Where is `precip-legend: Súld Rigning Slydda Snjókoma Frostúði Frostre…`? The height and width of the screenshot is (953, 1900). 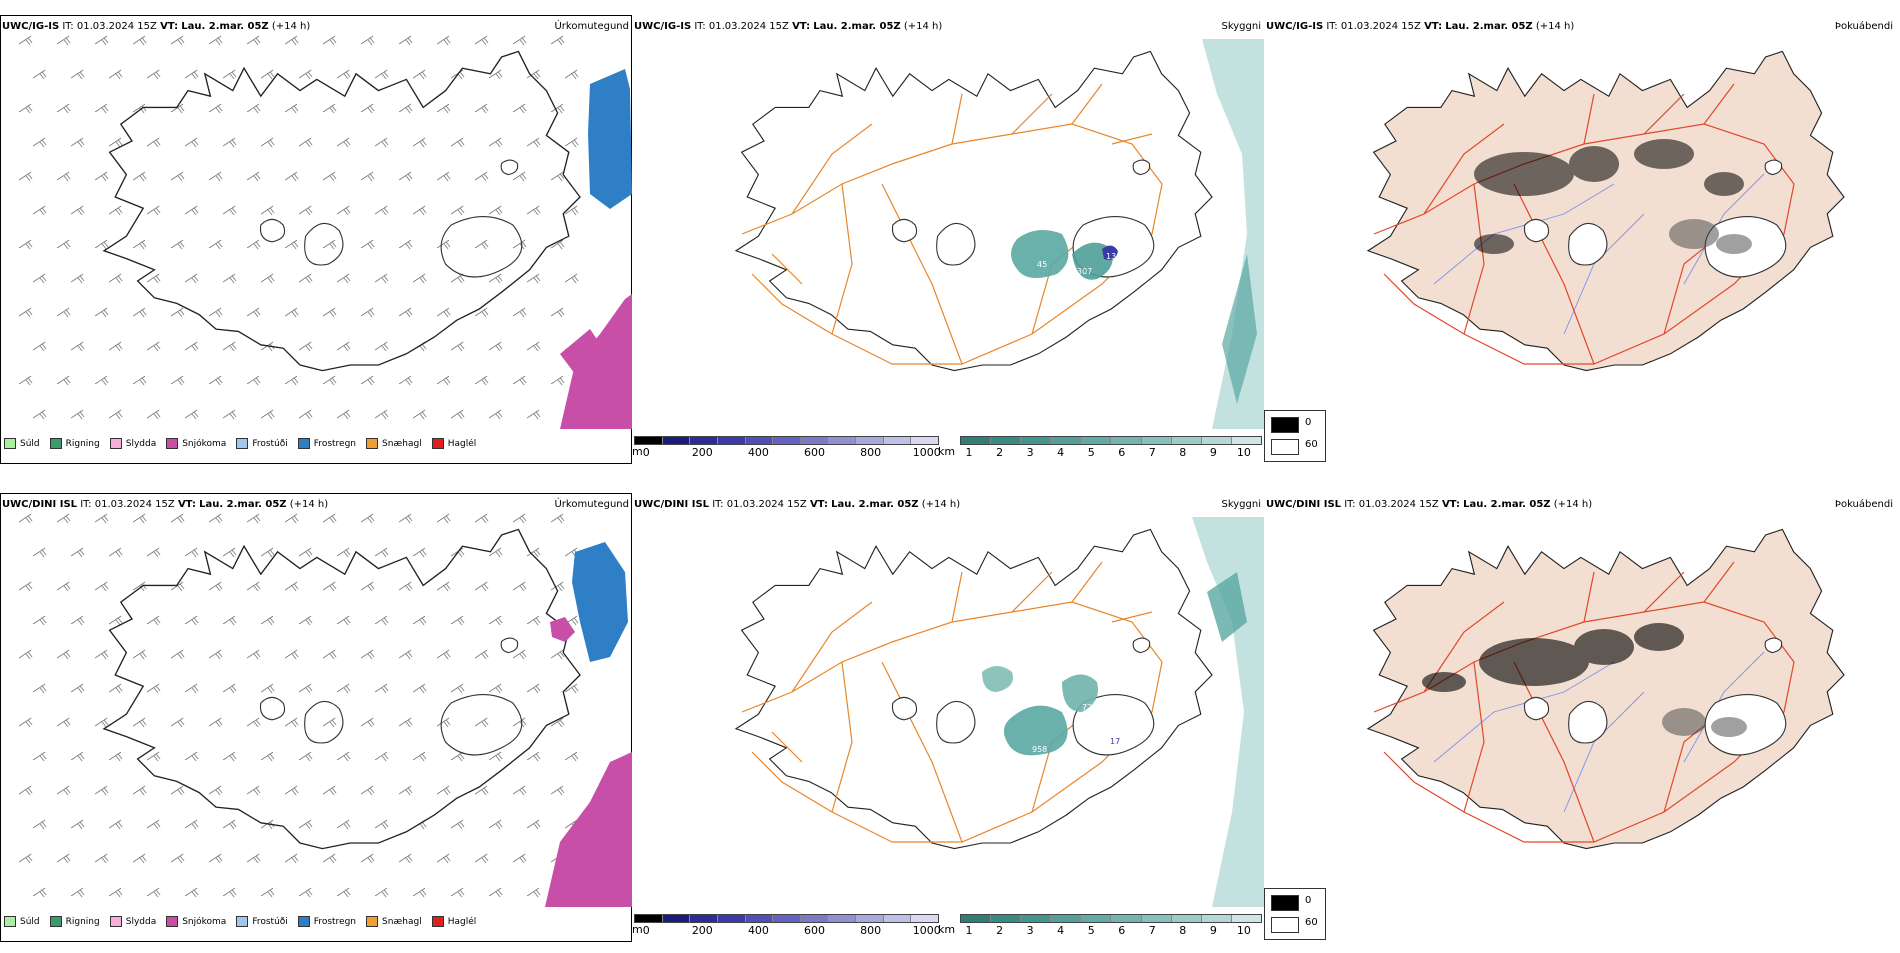 precip-legend: Súld Rigning Slydda Snjókoma Frostúði Frostre… is located at coordinates (240, 921).